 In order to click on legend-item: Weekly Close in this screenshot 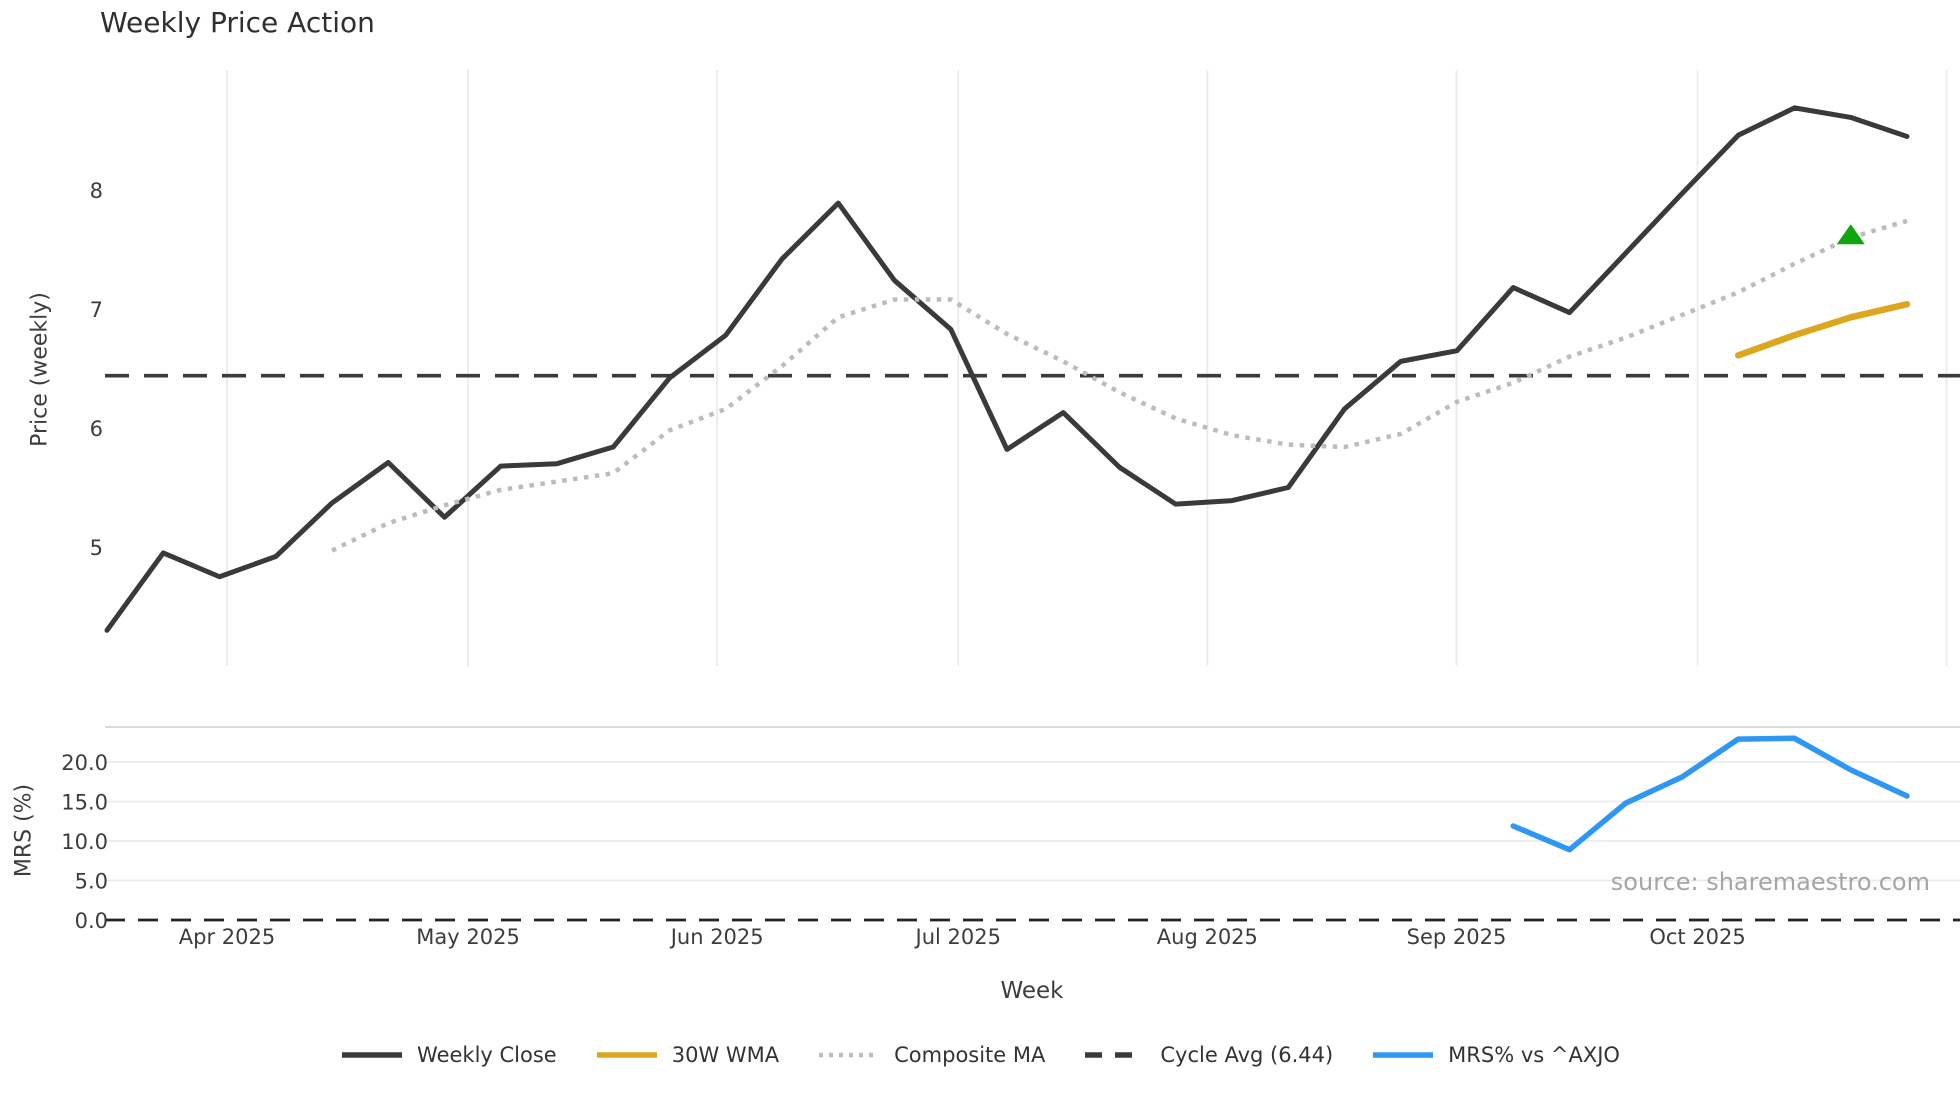, I will do `click(448, 1055)`.